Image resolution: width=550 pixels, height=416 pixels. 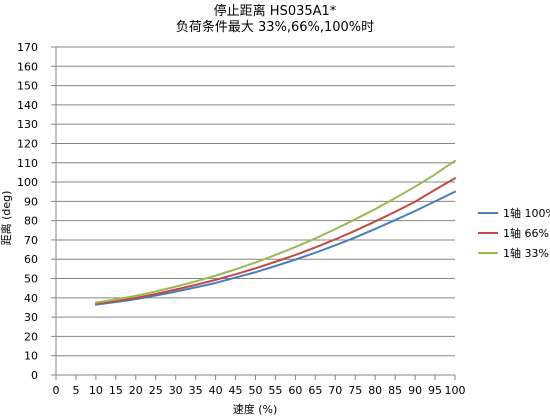 I want to click on y-tick-label-10: 10, so click(x=31, y=356).